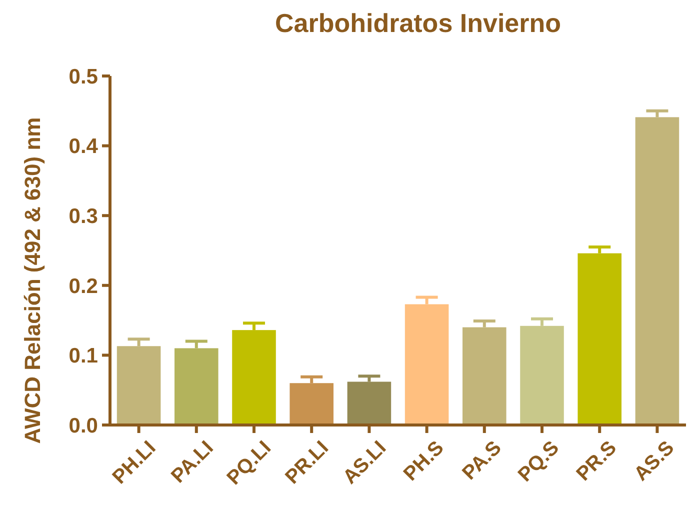 This screenshot has width=689, height=514. What do you see at coordinates (83, 356) in the screenshot?
I see `y-tick-label: 0.1` at bounding box center [83, 356].